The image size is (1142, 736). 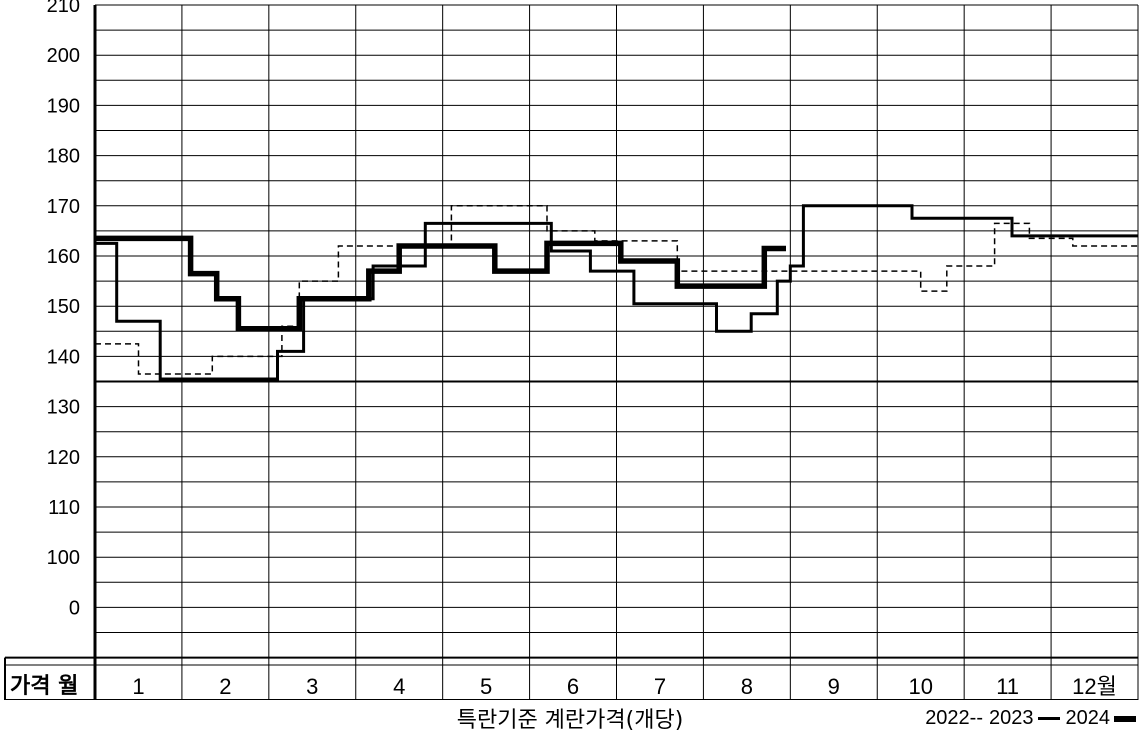 I want to click on y-tick-label: 200, so click(x=63, y=56).